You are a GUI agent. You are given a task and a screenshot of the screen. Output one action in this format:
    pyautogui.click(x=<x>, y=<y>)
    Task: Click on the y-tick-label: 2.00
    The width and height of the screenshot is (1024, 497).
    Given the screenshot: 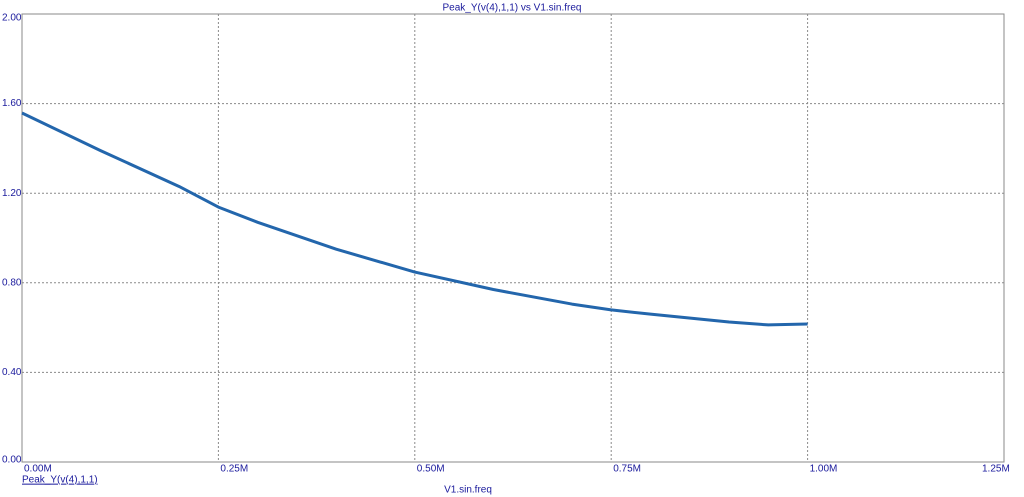 What is the action you would take?
    pyautogui.click(x=12, y=18)
    